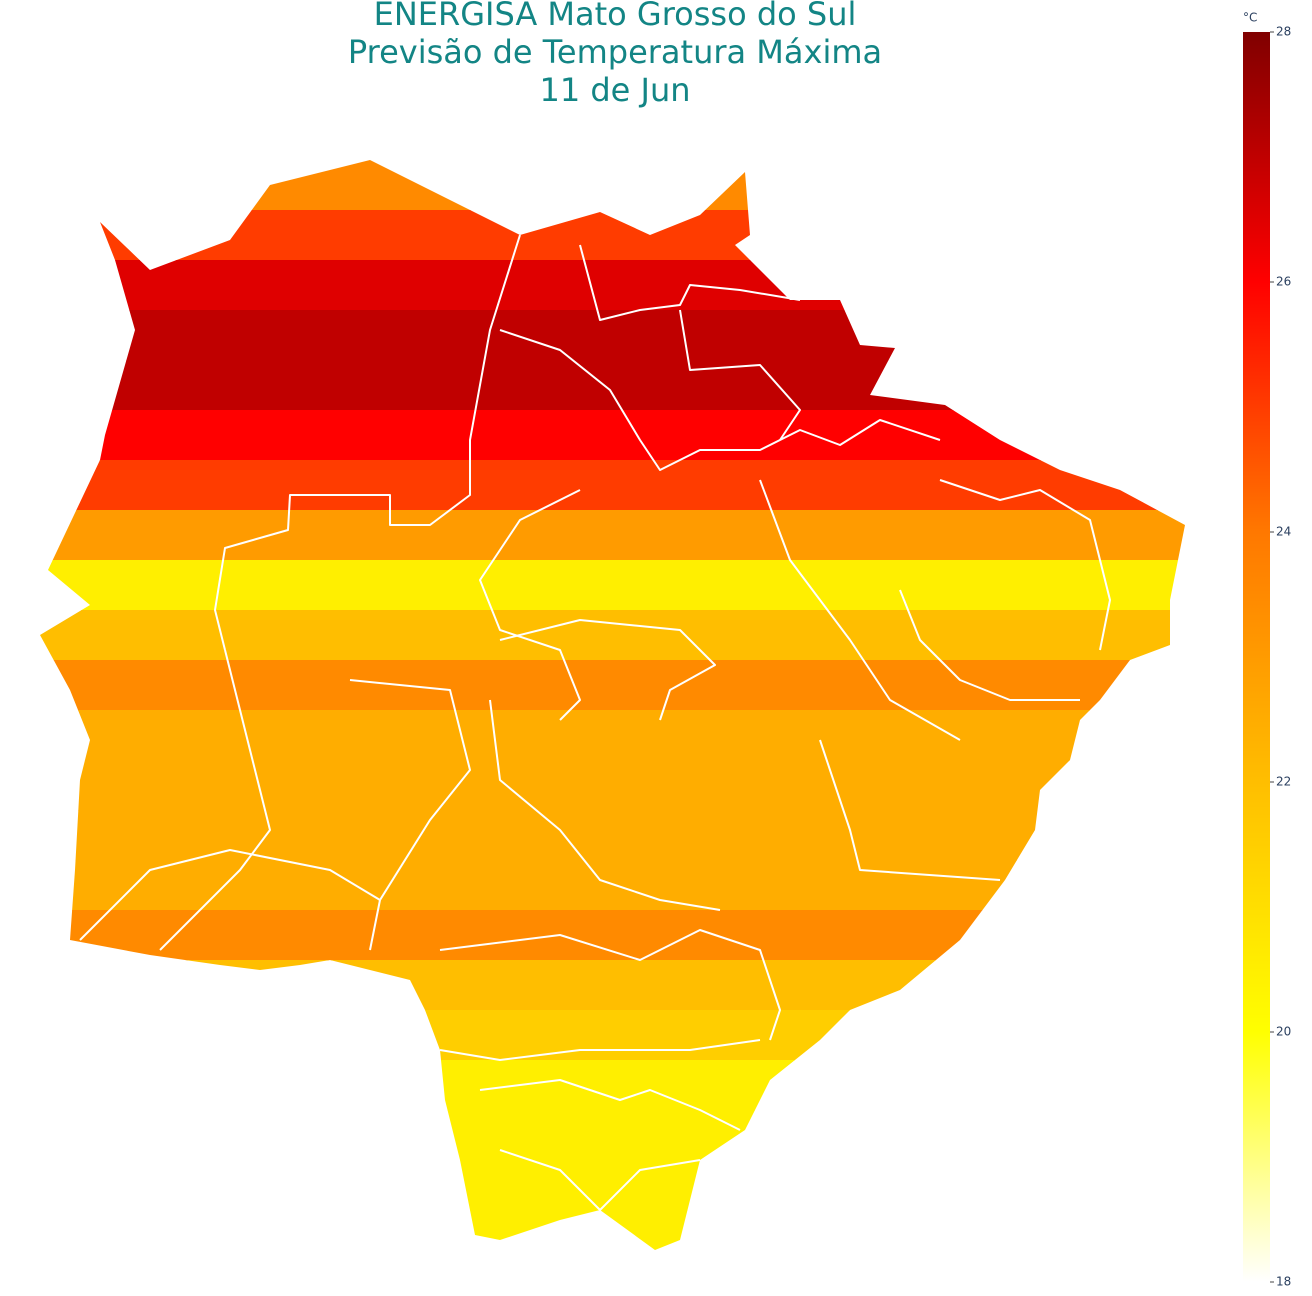 This screenshot has height=1296, width=1312. What do you see at coordinates (1283, 282) in the screenshot?
I see `colorbar-tick-label: 26` at bounding box center [1283, 282].